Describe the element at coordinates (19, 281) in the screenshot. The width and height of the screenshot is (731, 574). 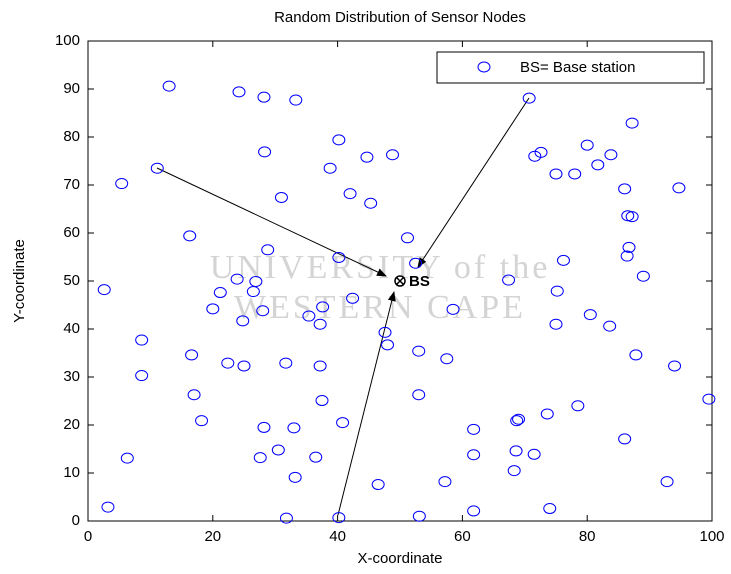
I see `y-axis-label: Y-coordinate` at that location.